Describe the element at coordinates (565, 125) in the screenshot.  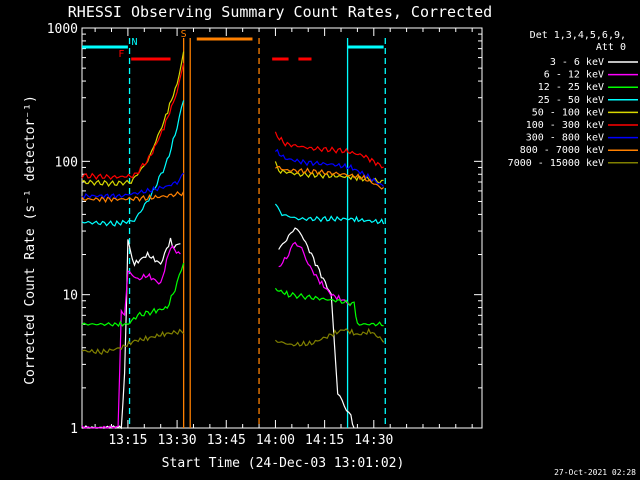
I see `legend-item: 100 - 300 keV` at that location.